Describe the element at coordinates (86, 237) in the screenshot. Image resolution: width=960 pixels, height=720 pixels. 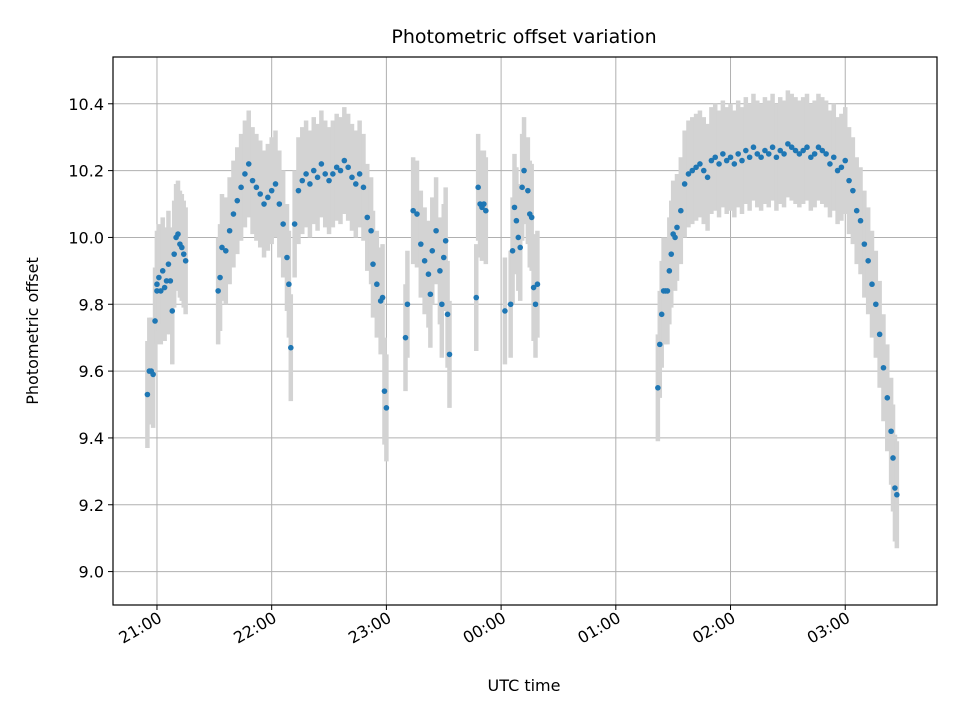
I see `y-tick-label: 10.0` at that location.